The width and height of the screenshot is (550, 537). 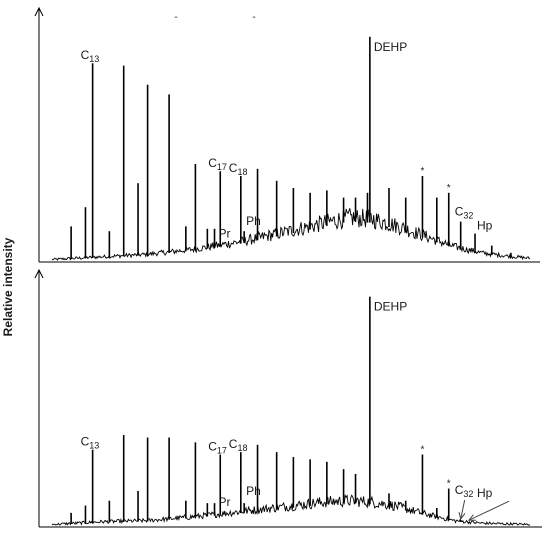 What do you see at coordinates (8, 286) in the screenshot?
I see `y-axis-label: Relative intensity` at bounding box center [8, 286].